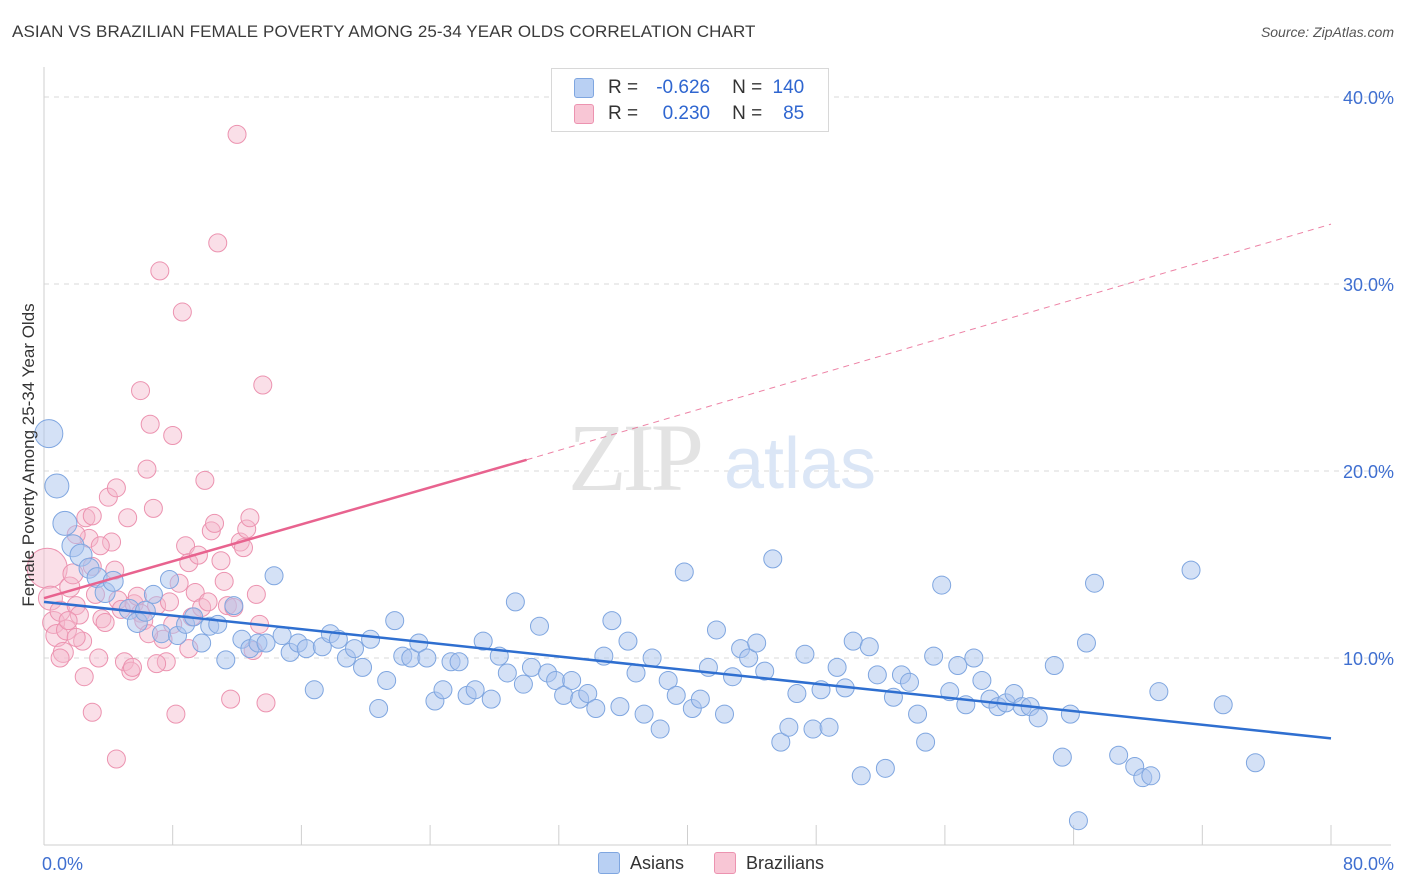  I want to click on legend-item-asians: Asians, so click(641, 863).